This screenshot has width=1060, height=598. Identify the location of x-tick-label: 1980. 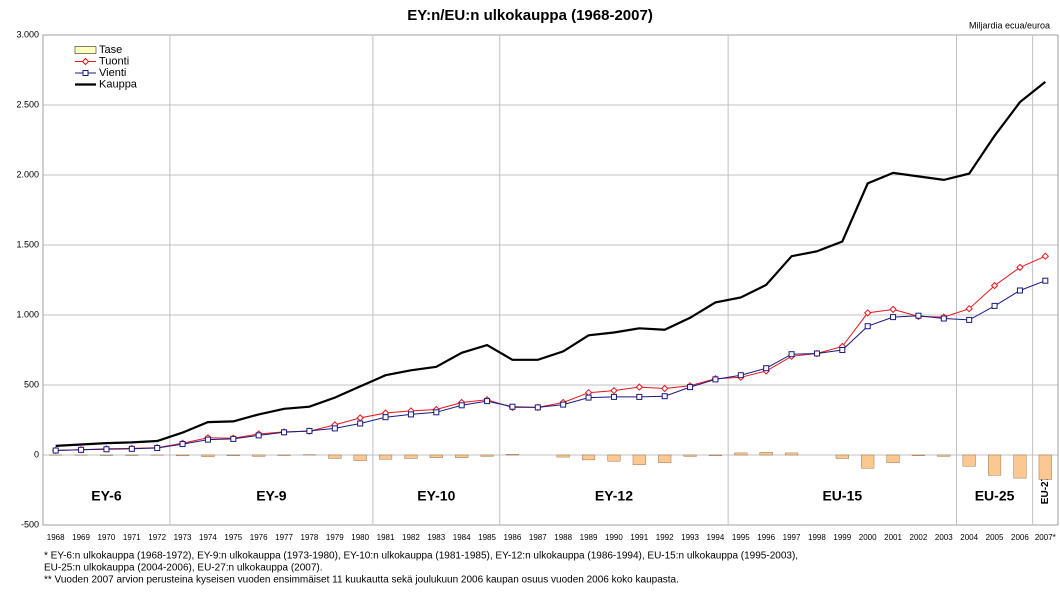
(360, 537).